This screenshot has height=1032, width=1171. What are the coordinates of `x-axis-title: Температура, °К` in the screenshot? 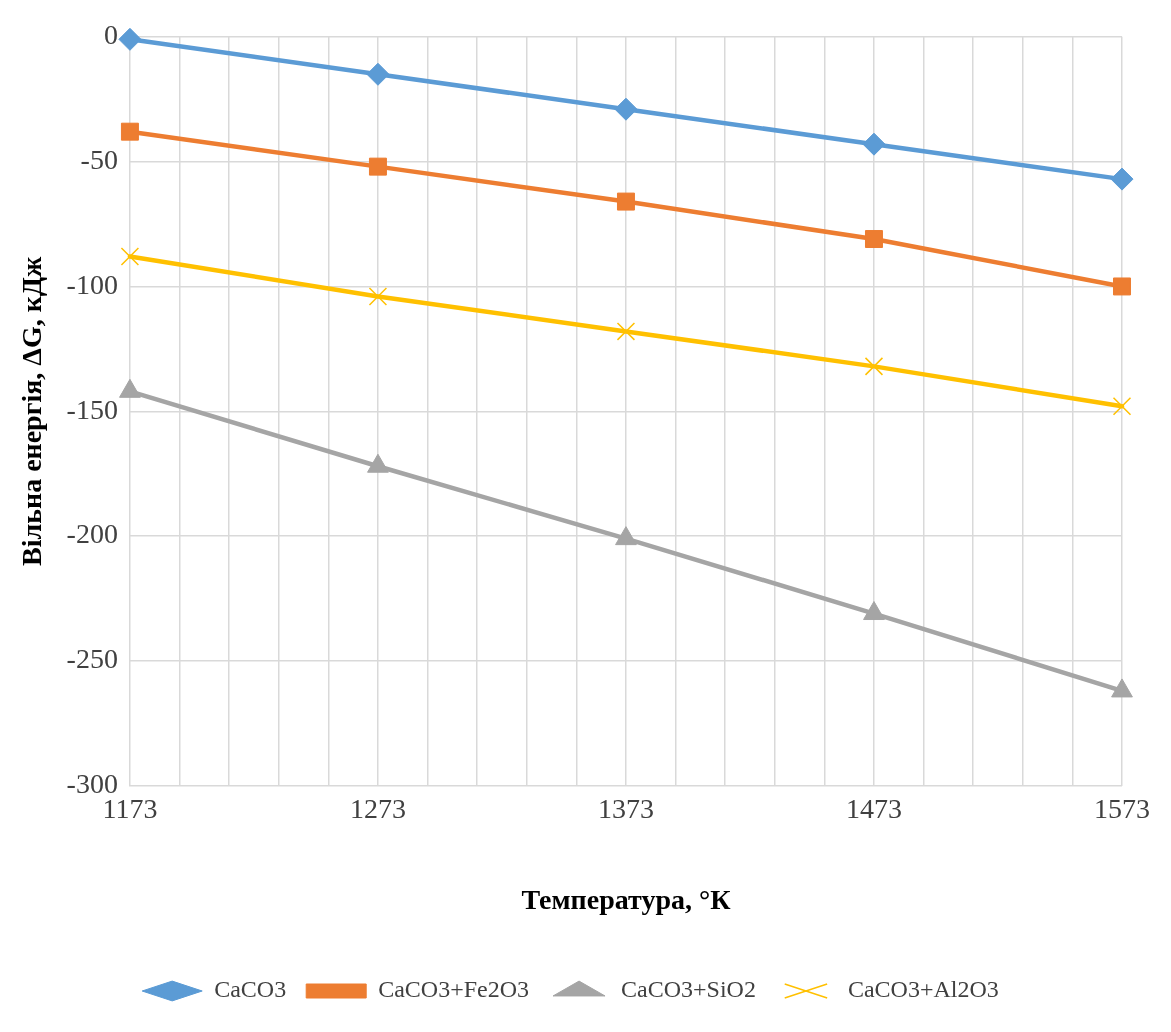 It's located at (626, 900).